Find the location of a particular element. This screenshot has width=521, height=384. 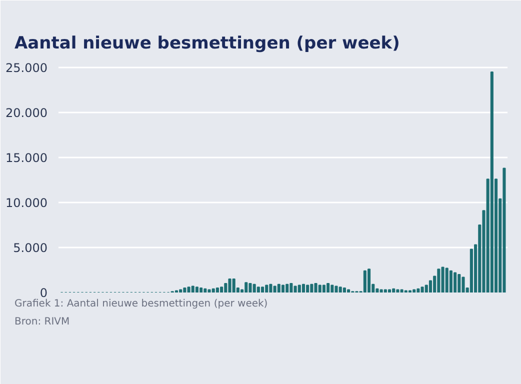

text: Grafiek 1: Aantal nieuwe besmettingen (per week) is located at coordinates (141, 304).